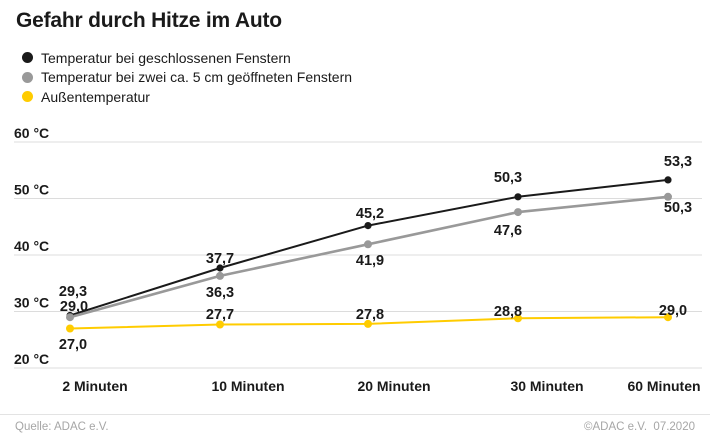  Describe the element at coordinates (149, 20) in the screenshot. I see `chart-title: Gefahr durch Hitze im Auto` at that location.